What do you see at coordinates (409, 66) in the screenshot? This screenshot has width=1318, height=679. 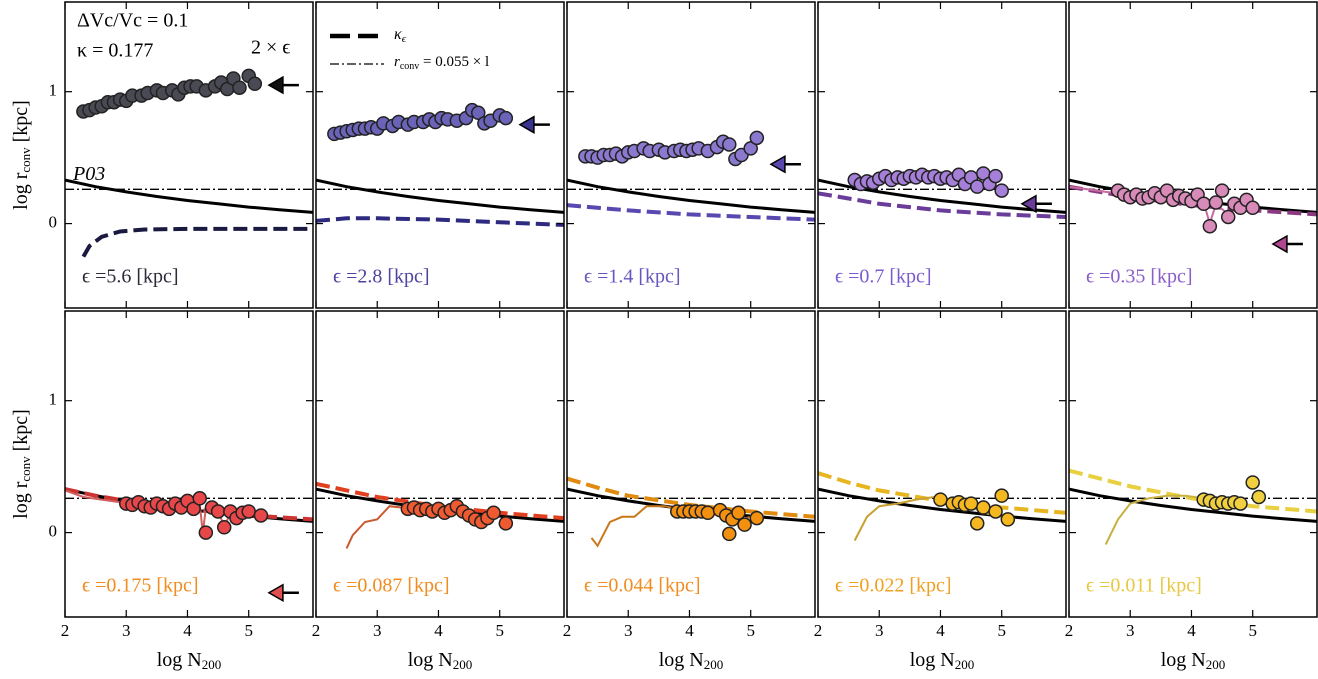 I see `legend-sub: conv` at bounding box center [409, 66].